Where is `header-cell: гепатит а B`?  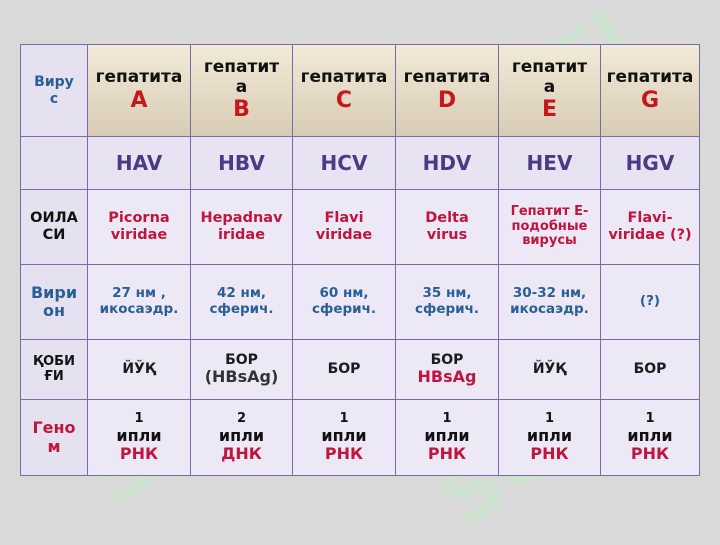 header-cell: гепатит а B is located at coordinates (242, 91).